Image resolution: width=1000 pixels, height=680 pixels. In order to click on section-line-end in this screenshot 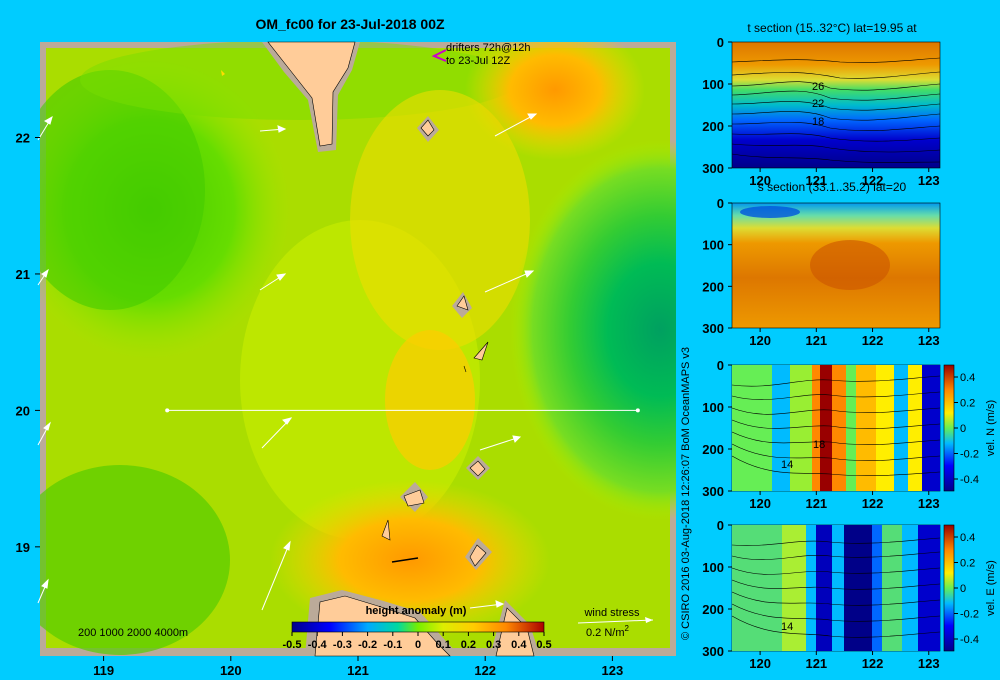, I will do `click(637, 410)`.